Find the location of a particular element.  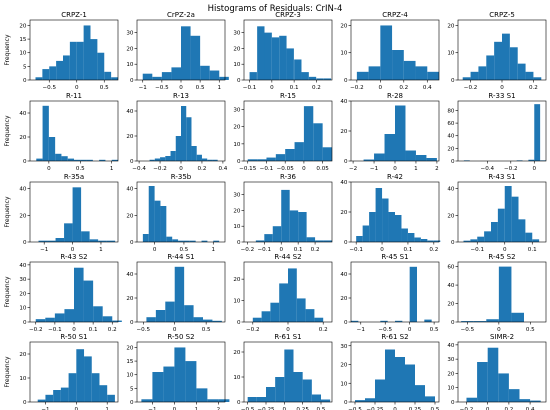

x-tick-label: −0.1 is located at coordinates (356, 250).